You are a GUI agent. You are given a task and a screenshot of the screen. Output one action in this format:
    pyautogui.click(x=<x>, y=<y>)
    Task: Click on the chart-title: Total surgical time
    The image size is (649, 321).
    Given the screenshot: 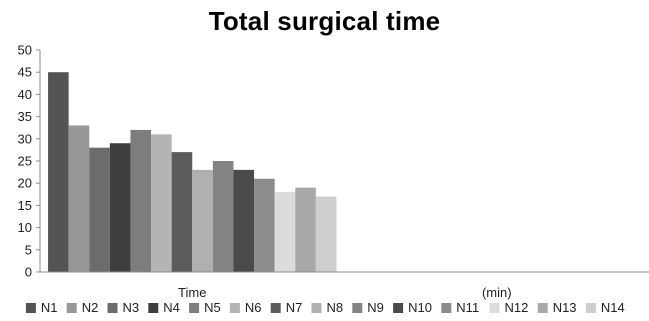 What is the action you would take?
    pyautogui.click(x=324, y=21)
    